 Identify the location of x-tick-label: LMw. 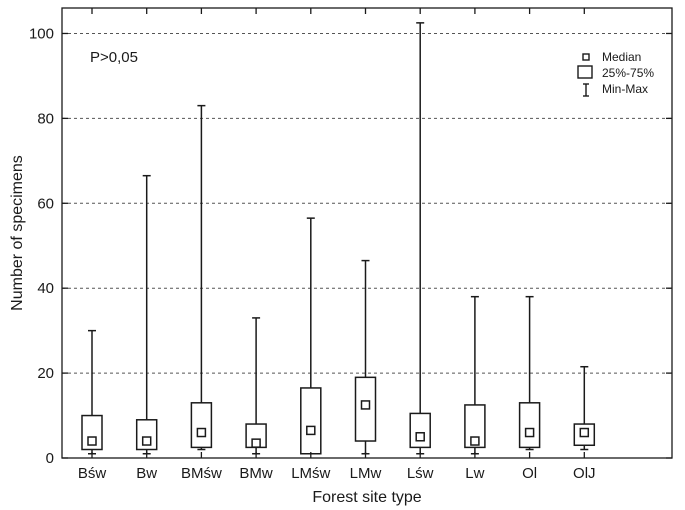
(366, 473).